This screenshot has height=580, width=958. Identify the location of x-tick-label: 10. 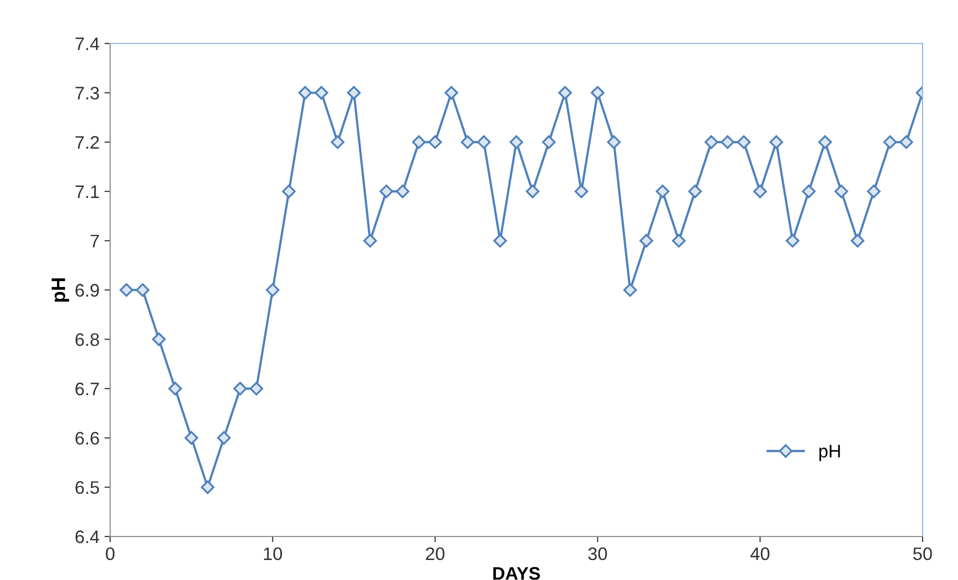
(273, 553).